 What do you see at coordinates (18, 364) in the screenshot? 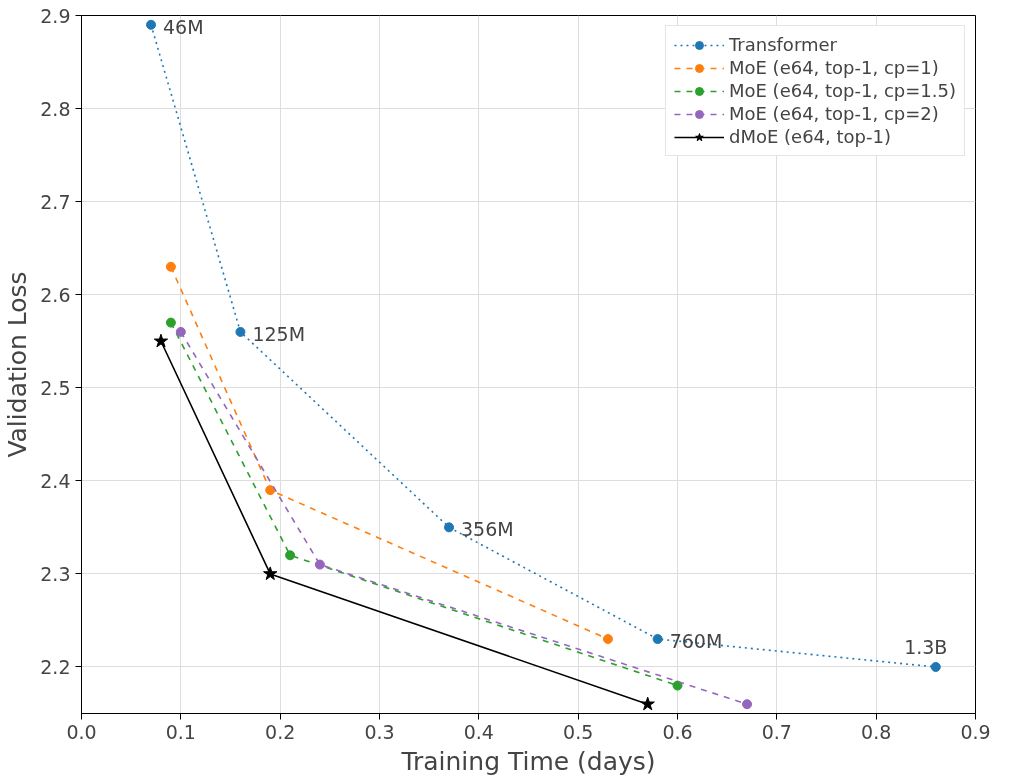
I see `y-axis-title: Validation Loss` at bounding box center [18, 364].